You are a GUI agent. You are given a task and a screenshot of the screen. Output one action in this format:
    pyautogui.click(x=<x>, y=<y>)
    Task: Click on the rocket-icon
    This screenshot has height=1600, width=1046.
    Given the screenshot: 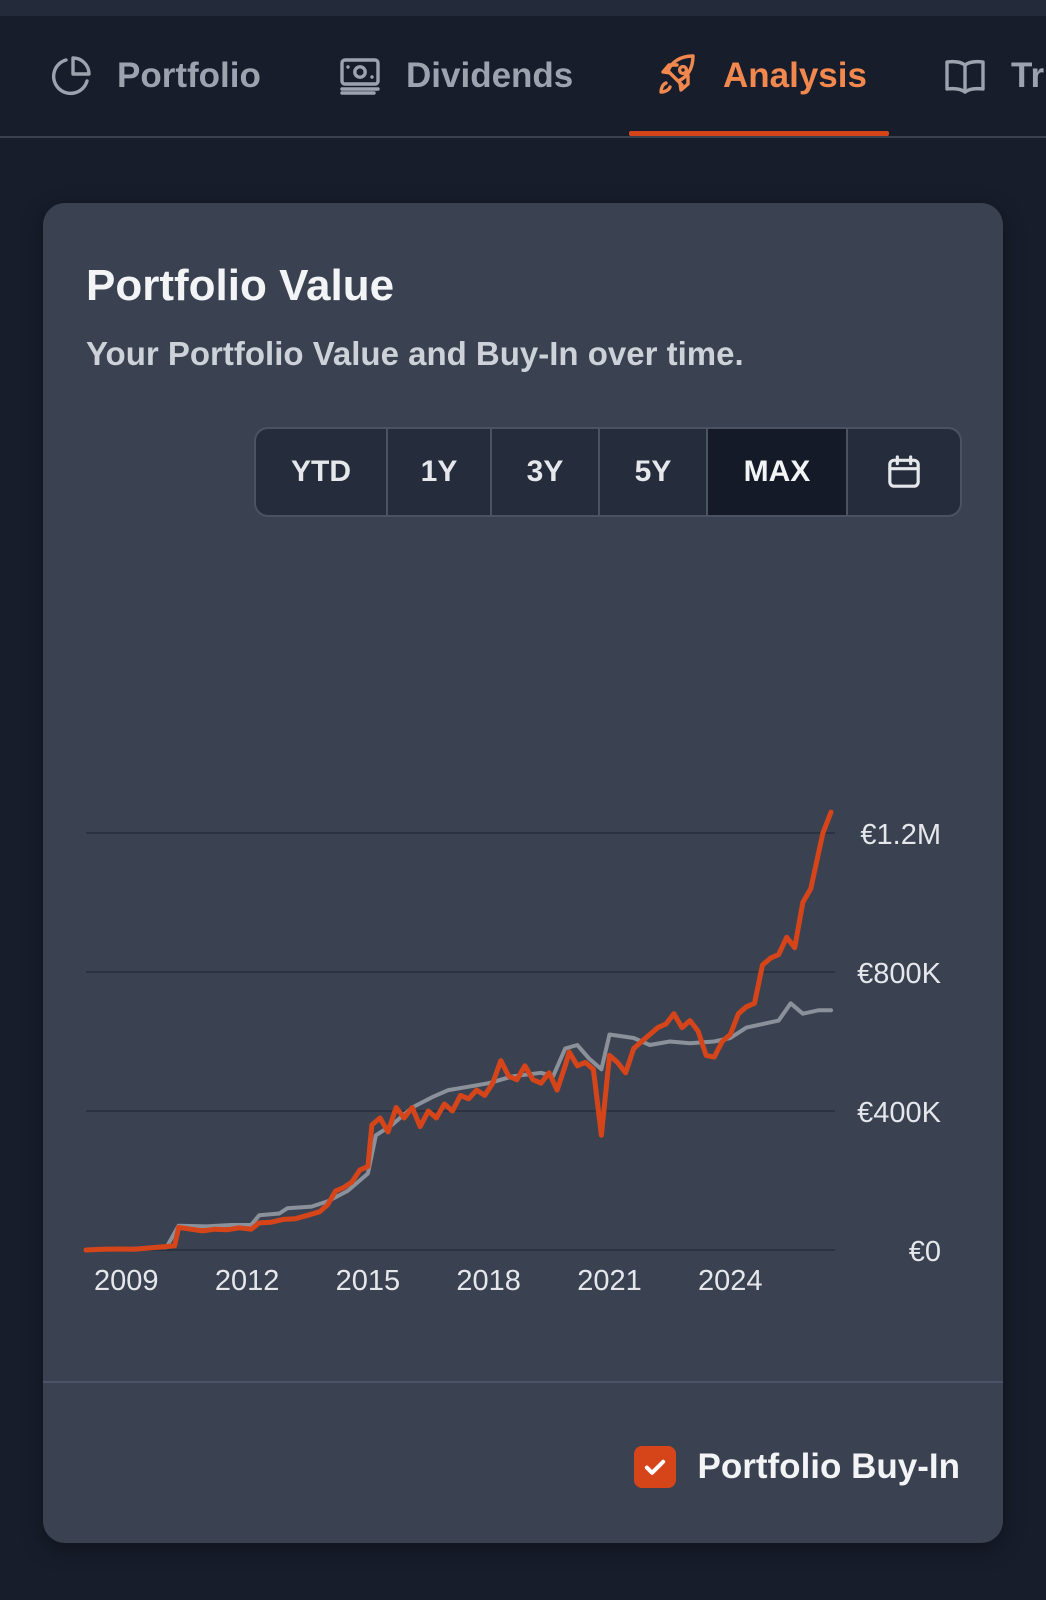 What is the action you would take?
    pyautogui.click(x=677, y=74)
    